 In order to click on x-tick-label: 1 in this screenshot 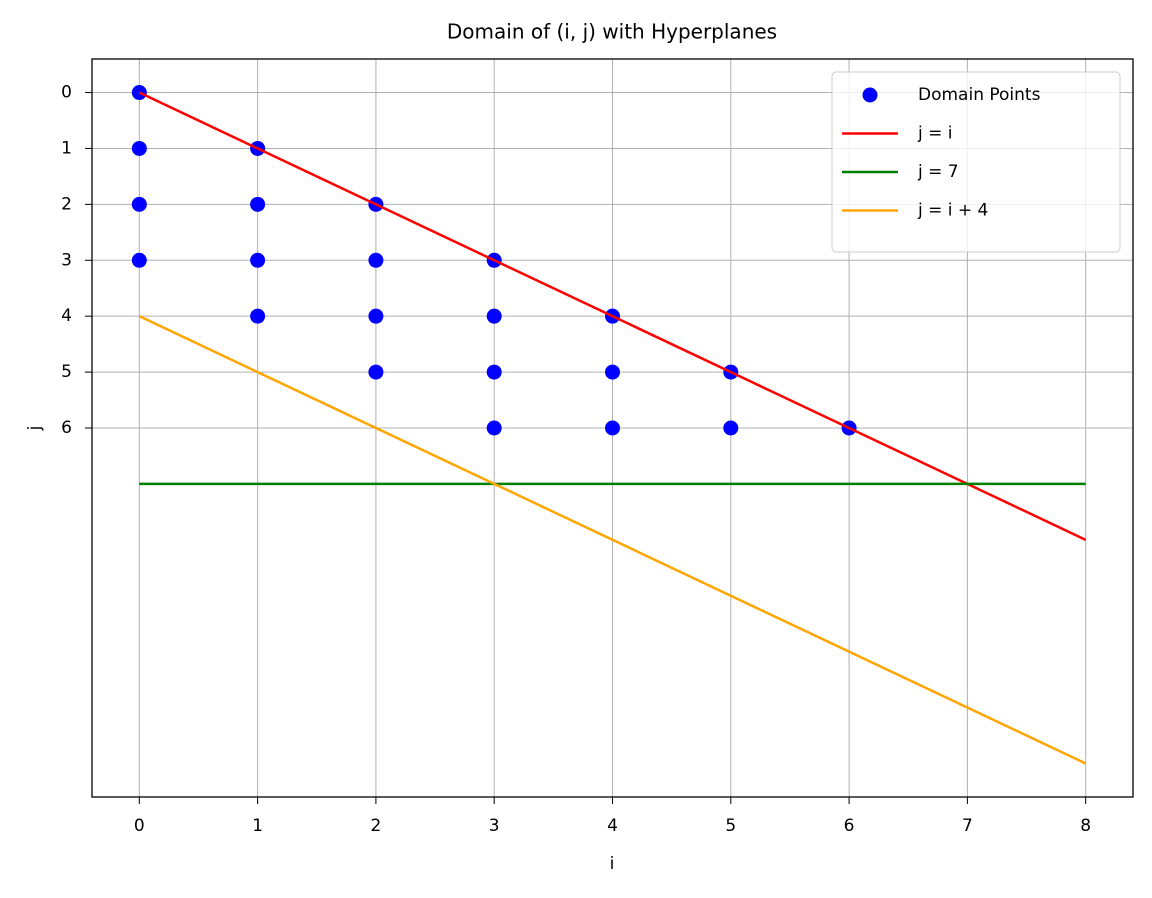, I will do `click(257, 826)`.